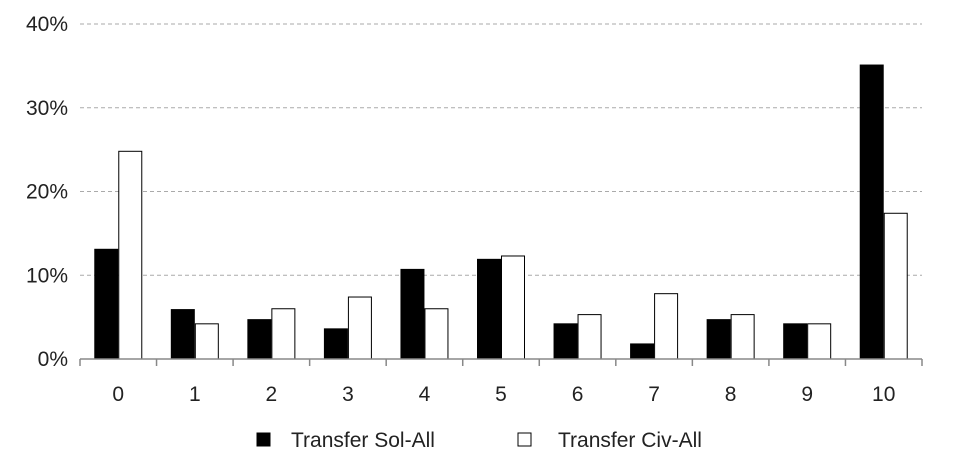  What do you see at coordinates (731, 394) in the screenshot?
I see `x-tick-label: 8` at bounding box center [731, 394].